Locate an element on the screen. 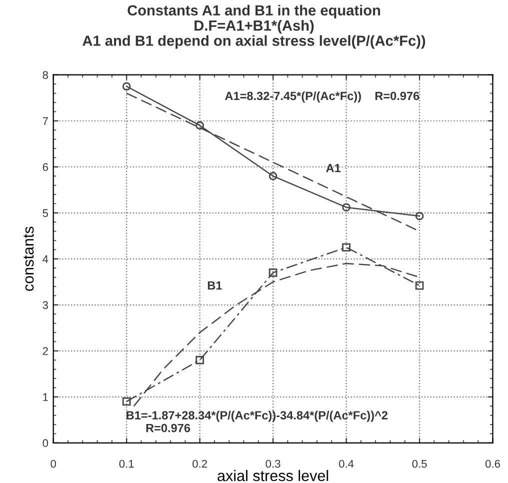  y-tick-label: 7 is located at coordinates (45, 121).